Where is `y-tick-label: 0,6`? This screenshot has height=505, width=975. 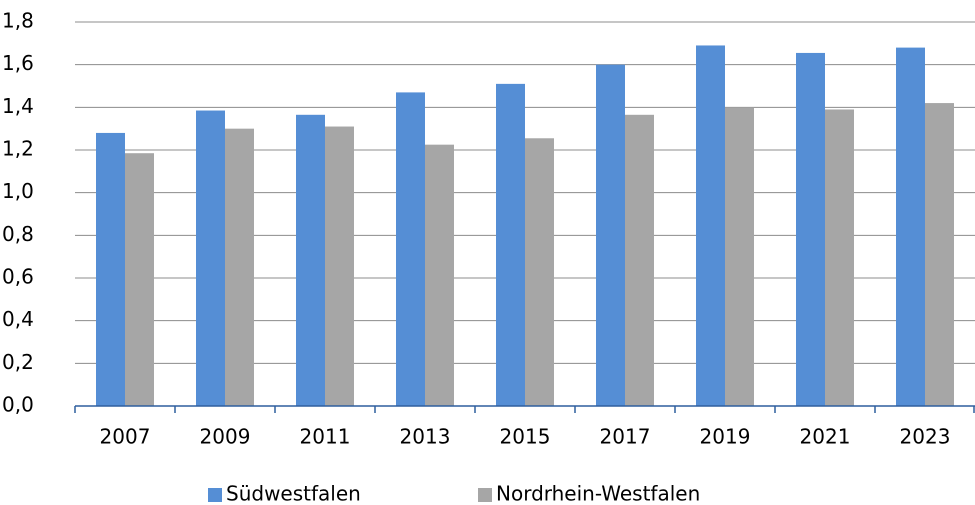
y-tick-label: 0,6 is located at coordinates (18, 277).